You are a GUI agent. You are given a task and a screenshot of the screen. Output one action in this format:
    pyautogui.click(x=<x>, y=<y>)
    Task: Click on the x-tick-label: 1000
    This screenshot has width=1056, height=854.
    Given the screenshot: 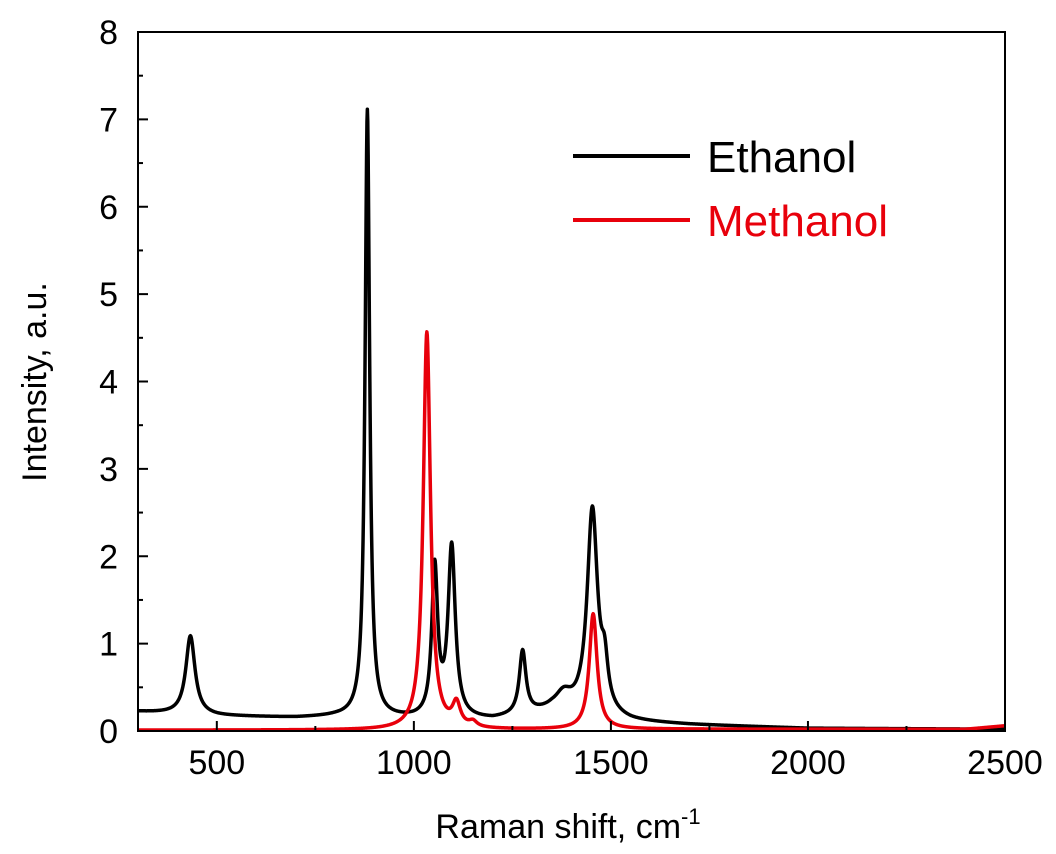 What is the action you would take?
    pyautogui.click(x=414, y=763)
    